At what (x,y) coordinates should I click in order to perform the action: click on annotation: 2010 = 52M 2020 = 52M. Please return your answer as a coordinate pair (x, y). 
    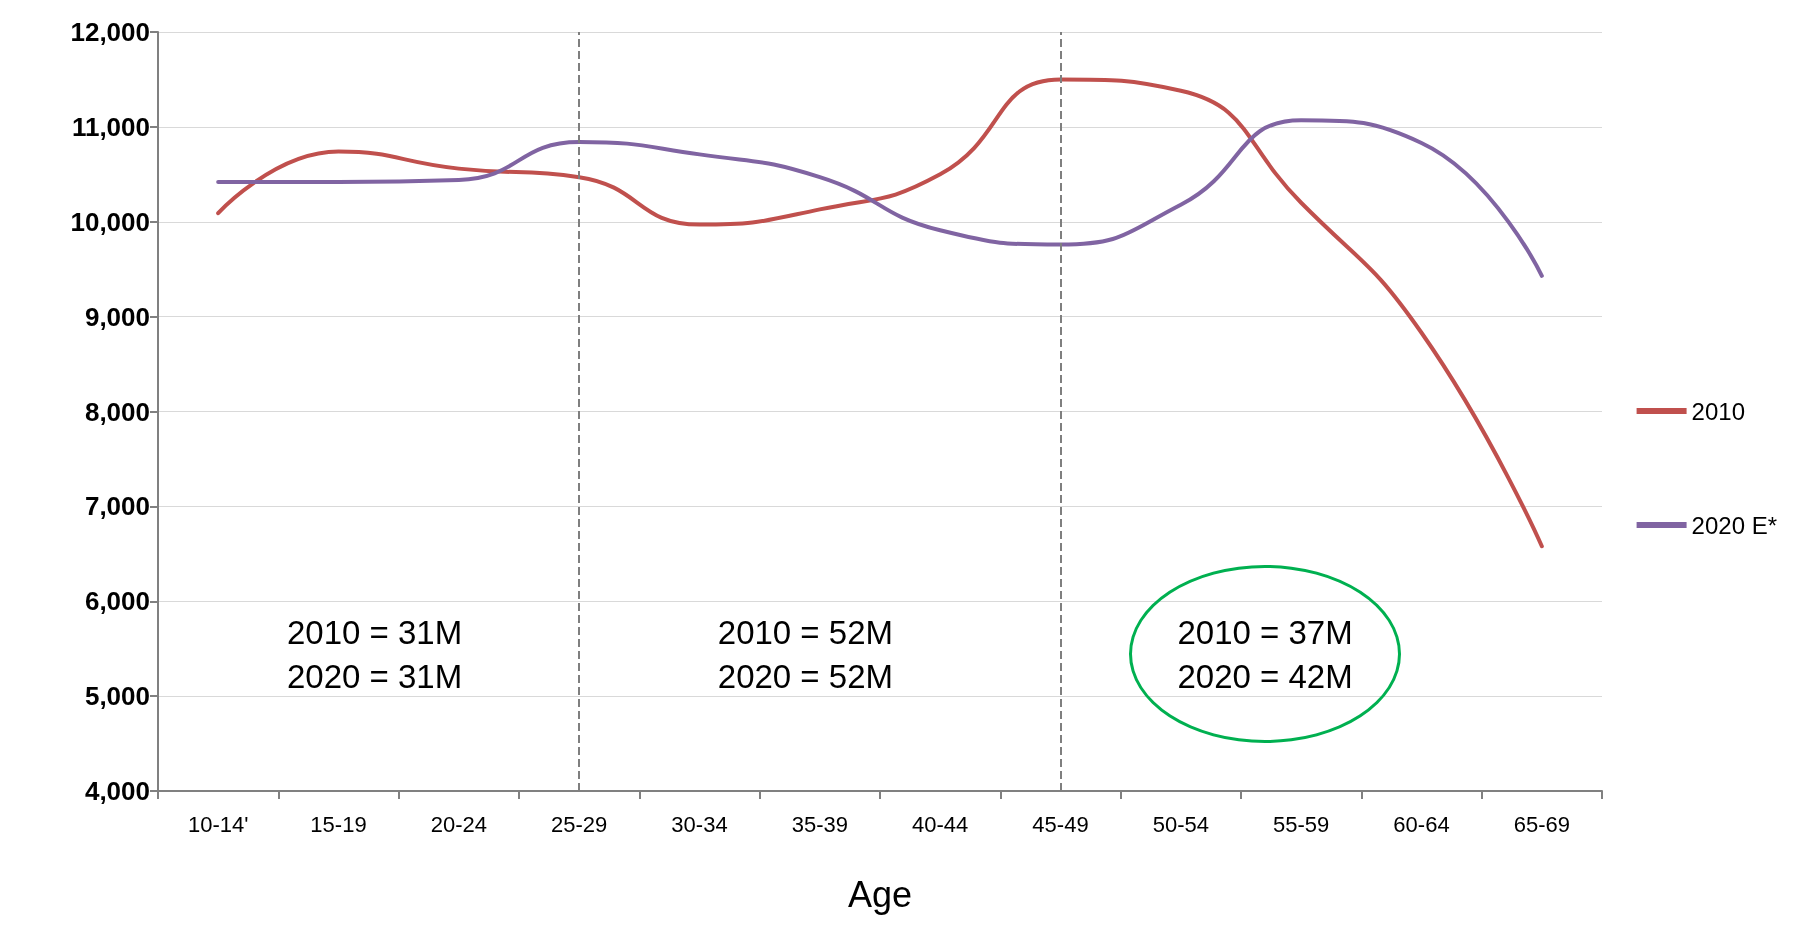
    Looking at the image, I should click on (805, 654).